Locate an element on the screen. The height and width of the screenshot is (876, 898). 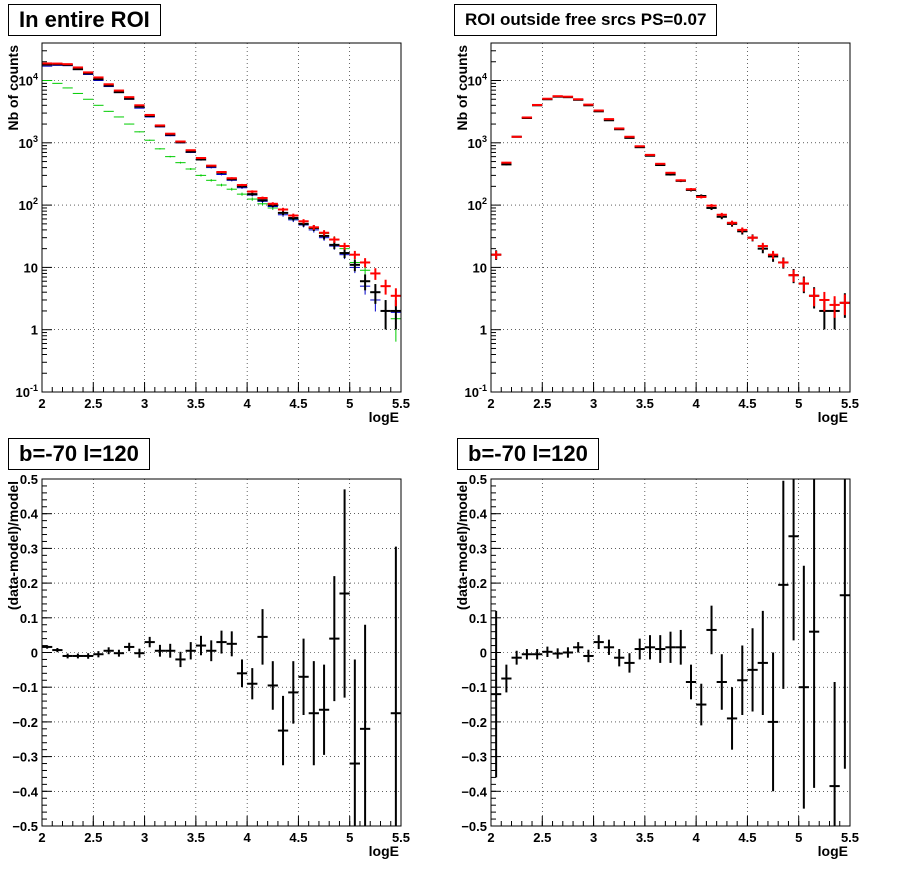
series-blue is located at coordinates (221, 196).